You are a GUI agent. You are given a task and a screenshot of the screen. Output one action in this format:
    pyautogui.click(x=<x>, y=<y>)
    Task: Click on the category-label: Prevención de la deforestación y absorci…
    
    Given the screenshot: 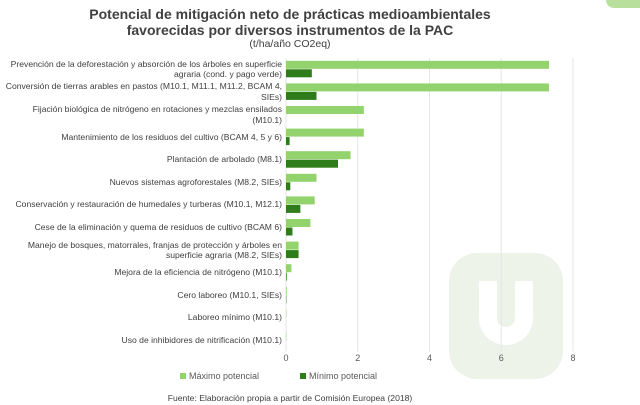 What is the action you would take?
    pyautogui.click(x=146, y=69)
    